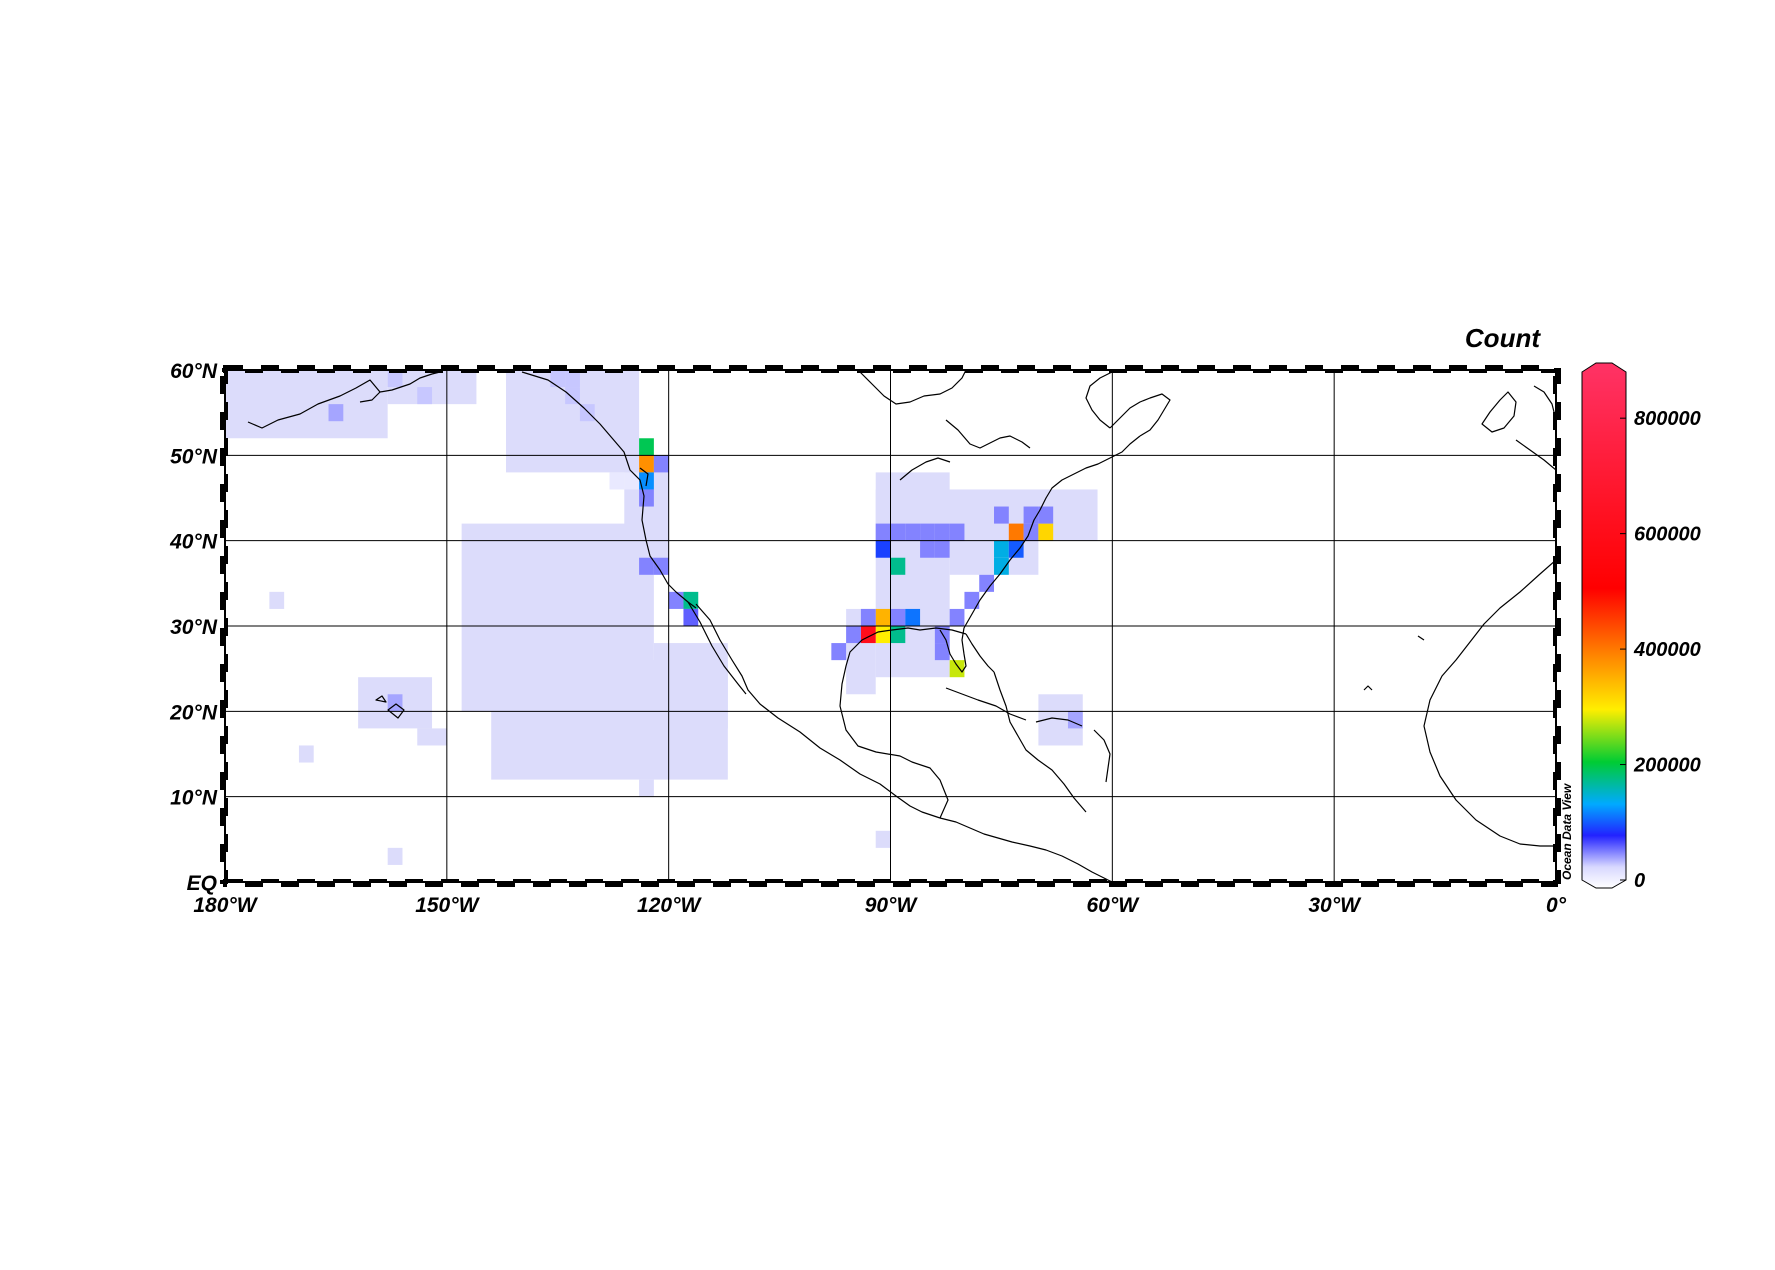  I want to click on odv-watermark: Ocean Data View, so click(1567, 831).